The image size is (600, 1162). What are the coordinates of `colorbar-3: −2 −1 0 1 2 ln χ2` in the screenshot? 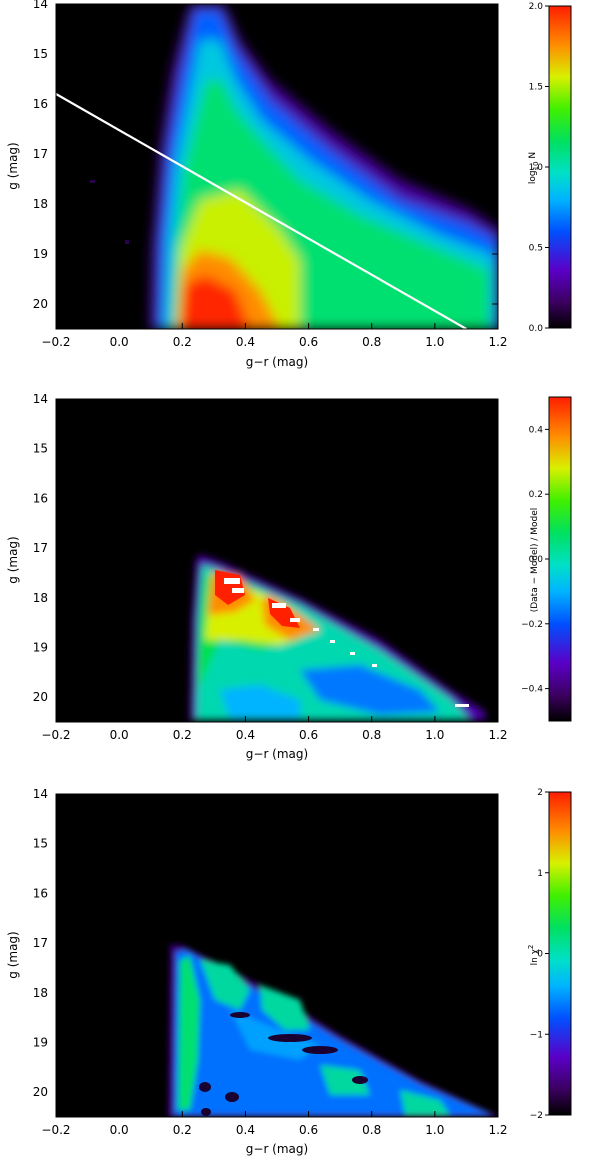 It's located at (549, 954).